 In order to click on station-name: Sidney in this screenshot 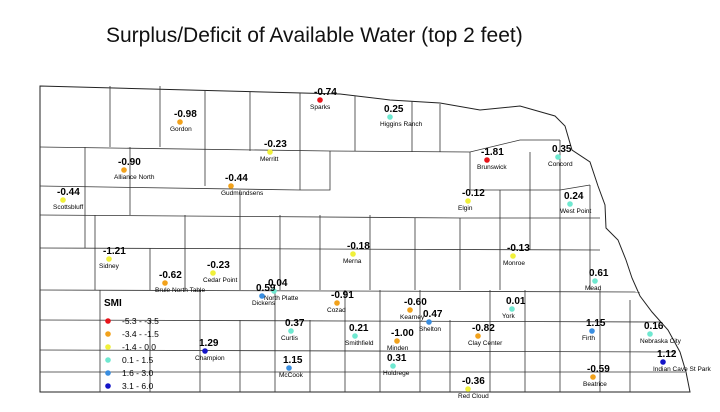, I will do `click(109, 266)`.